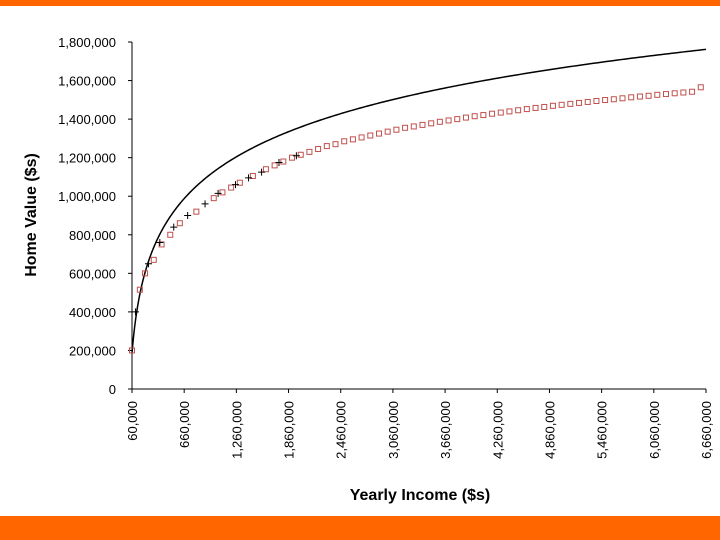 This screenshot has height=540, width=720. I want to click on x-tick-label: 4,260,000, so click(497, 430).